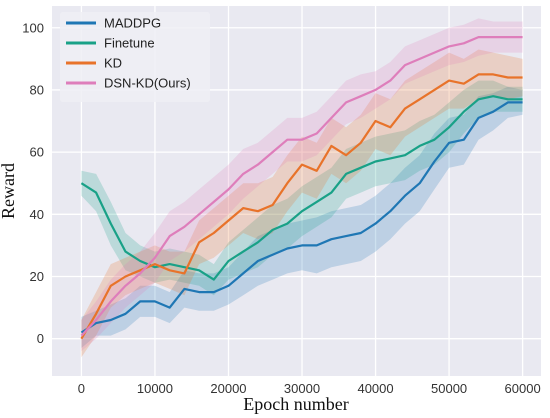  I want to click on legend-label-dsn-kd-ours: DSN-KD(Ours), so click(147, 83).